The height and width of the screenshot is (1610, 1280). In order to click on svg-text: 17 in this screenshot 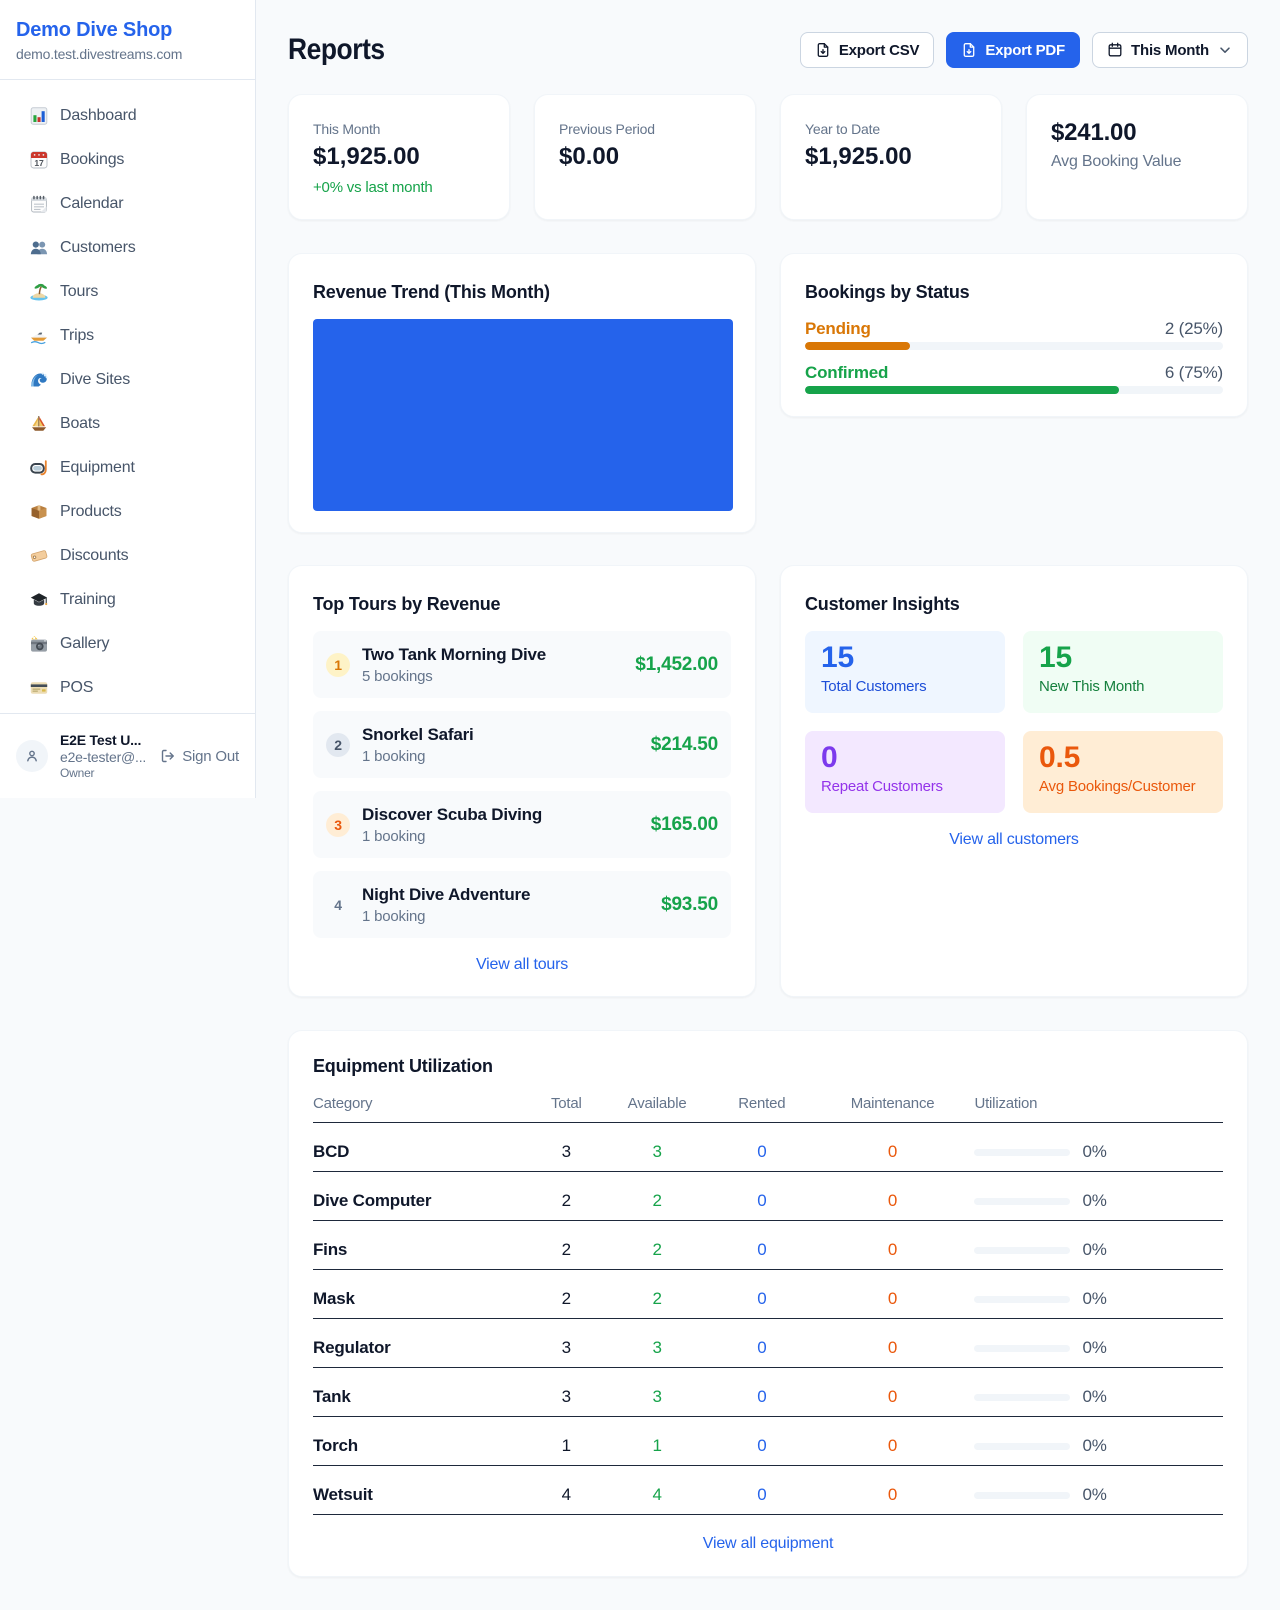, I will do `click(39, 163)`.